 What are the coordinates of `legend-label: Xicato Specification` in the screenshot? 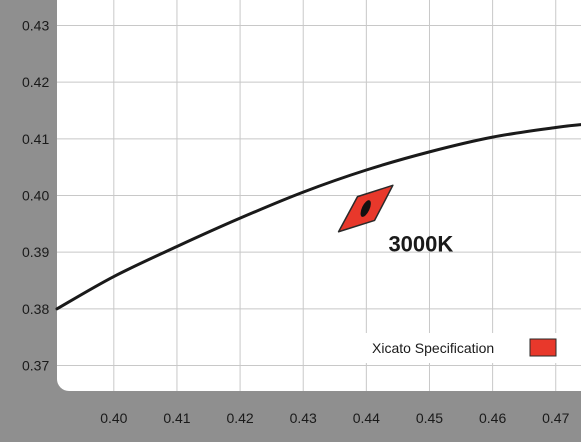 It's located at (433, 348).